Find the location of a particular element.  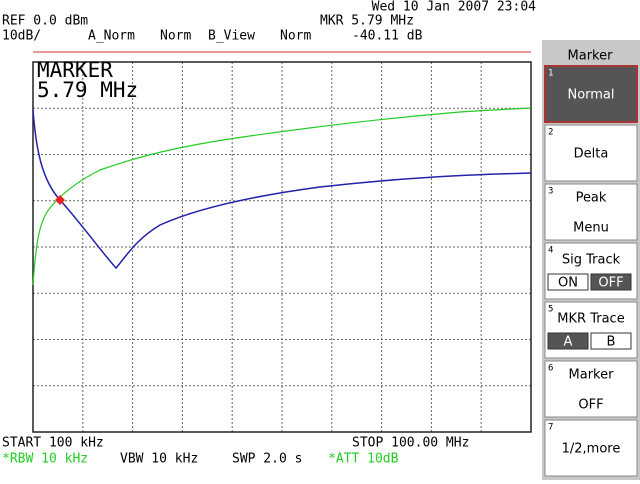

softkey-number: 3 is located at coordinates (550, 192).